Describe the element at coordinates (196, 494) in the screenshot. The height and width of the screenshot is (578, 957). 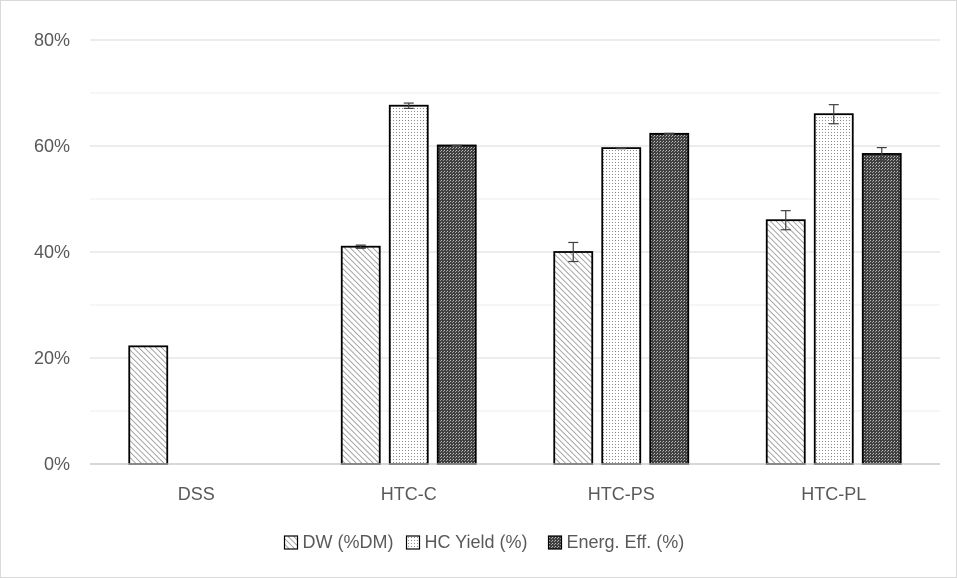
I see `category-label: DSS` at that location.